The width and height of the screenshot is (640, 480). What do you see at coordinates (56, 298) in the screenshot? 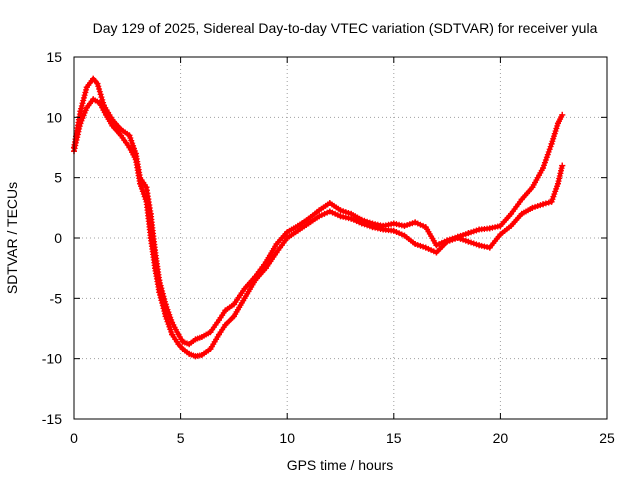
I see `y-tick-label: -5` at bounding box center [56, 298].